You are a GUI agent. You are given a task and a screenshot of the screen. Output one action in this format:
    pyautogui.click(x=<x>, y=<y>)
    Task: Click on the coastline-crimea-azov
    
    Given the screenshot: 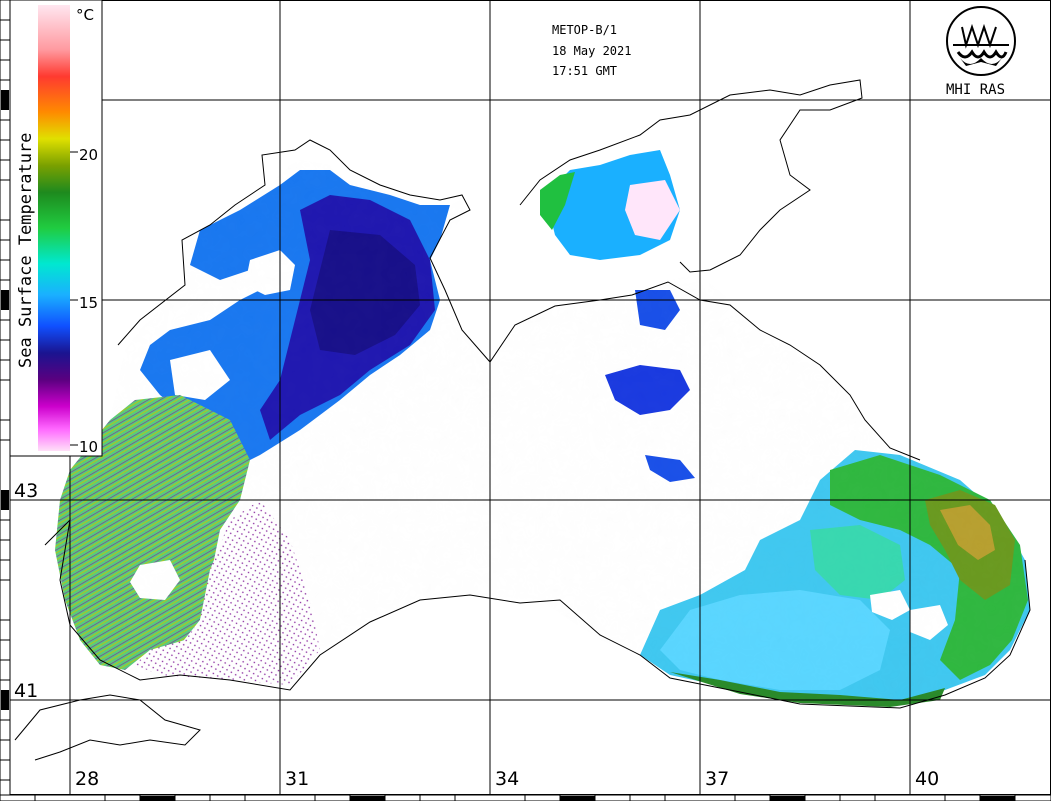 What is the action you would take?
    pyautogui.click(x=691, y=176)
    